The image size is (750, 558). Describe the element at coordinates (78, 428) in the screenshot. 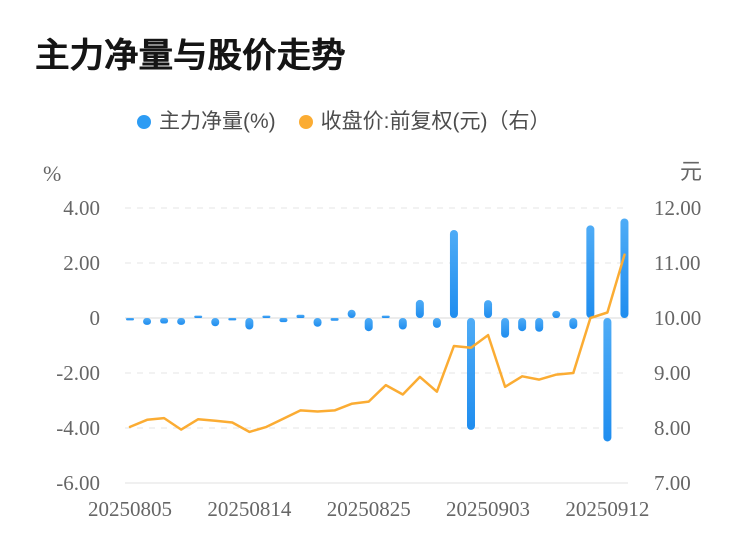

I see `svg-text: -4.00` at that location.